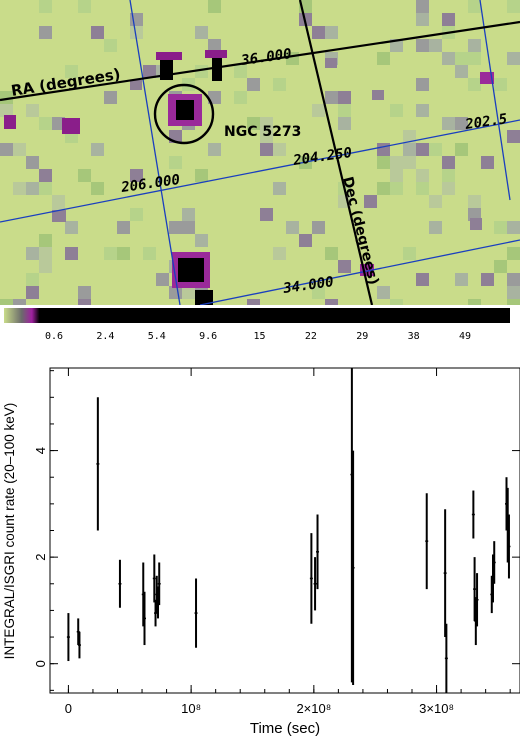  Describe the element at coordinates (260, 61) in the screenshot. I see `ra-axis-line` at that location.